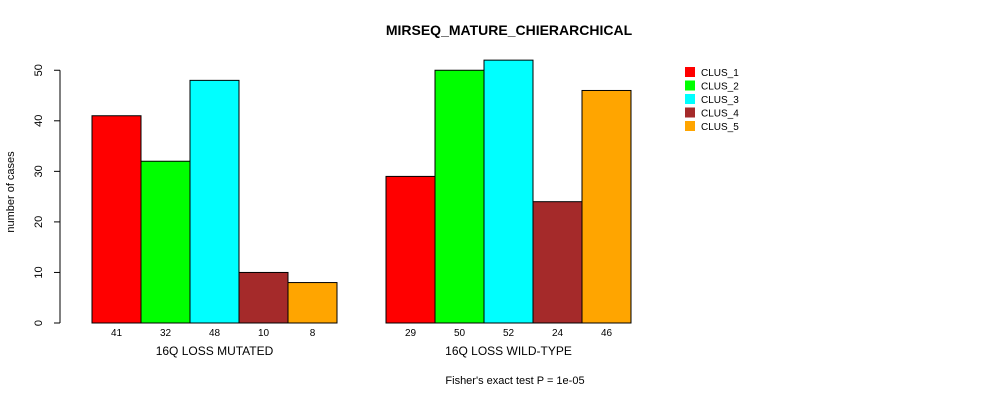  What do you see at coordinates (313, 333) in the screenshot?
I see `bar-count-label: 8` at bounding box center [313, 333].